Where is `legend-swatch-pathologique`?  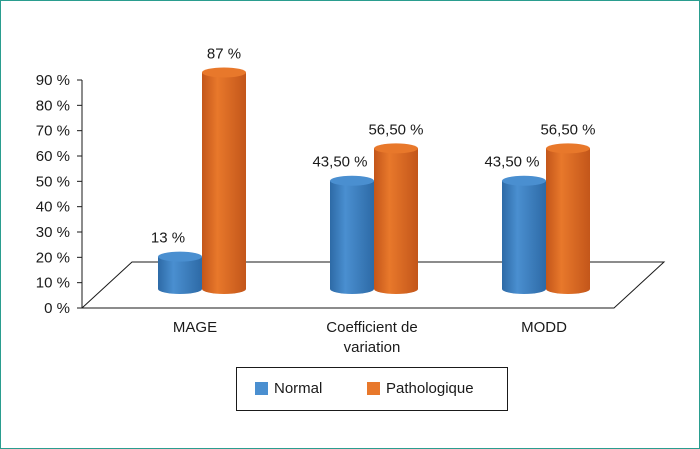
legend-swatch-pathologique is located at coordinates (373, 388).